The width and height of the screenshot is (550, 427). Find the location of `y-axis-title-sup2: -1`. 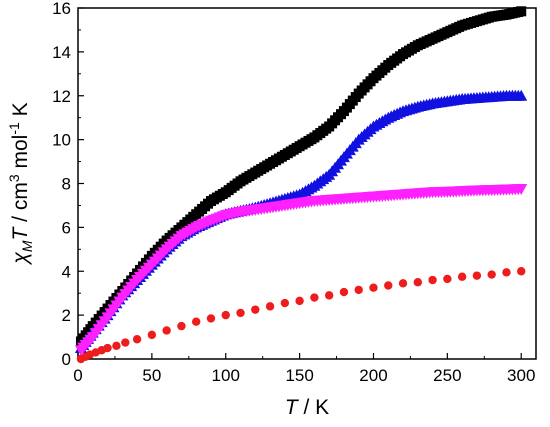

y-axis-title-sup2: -1 is located at coordinates (14, 128).